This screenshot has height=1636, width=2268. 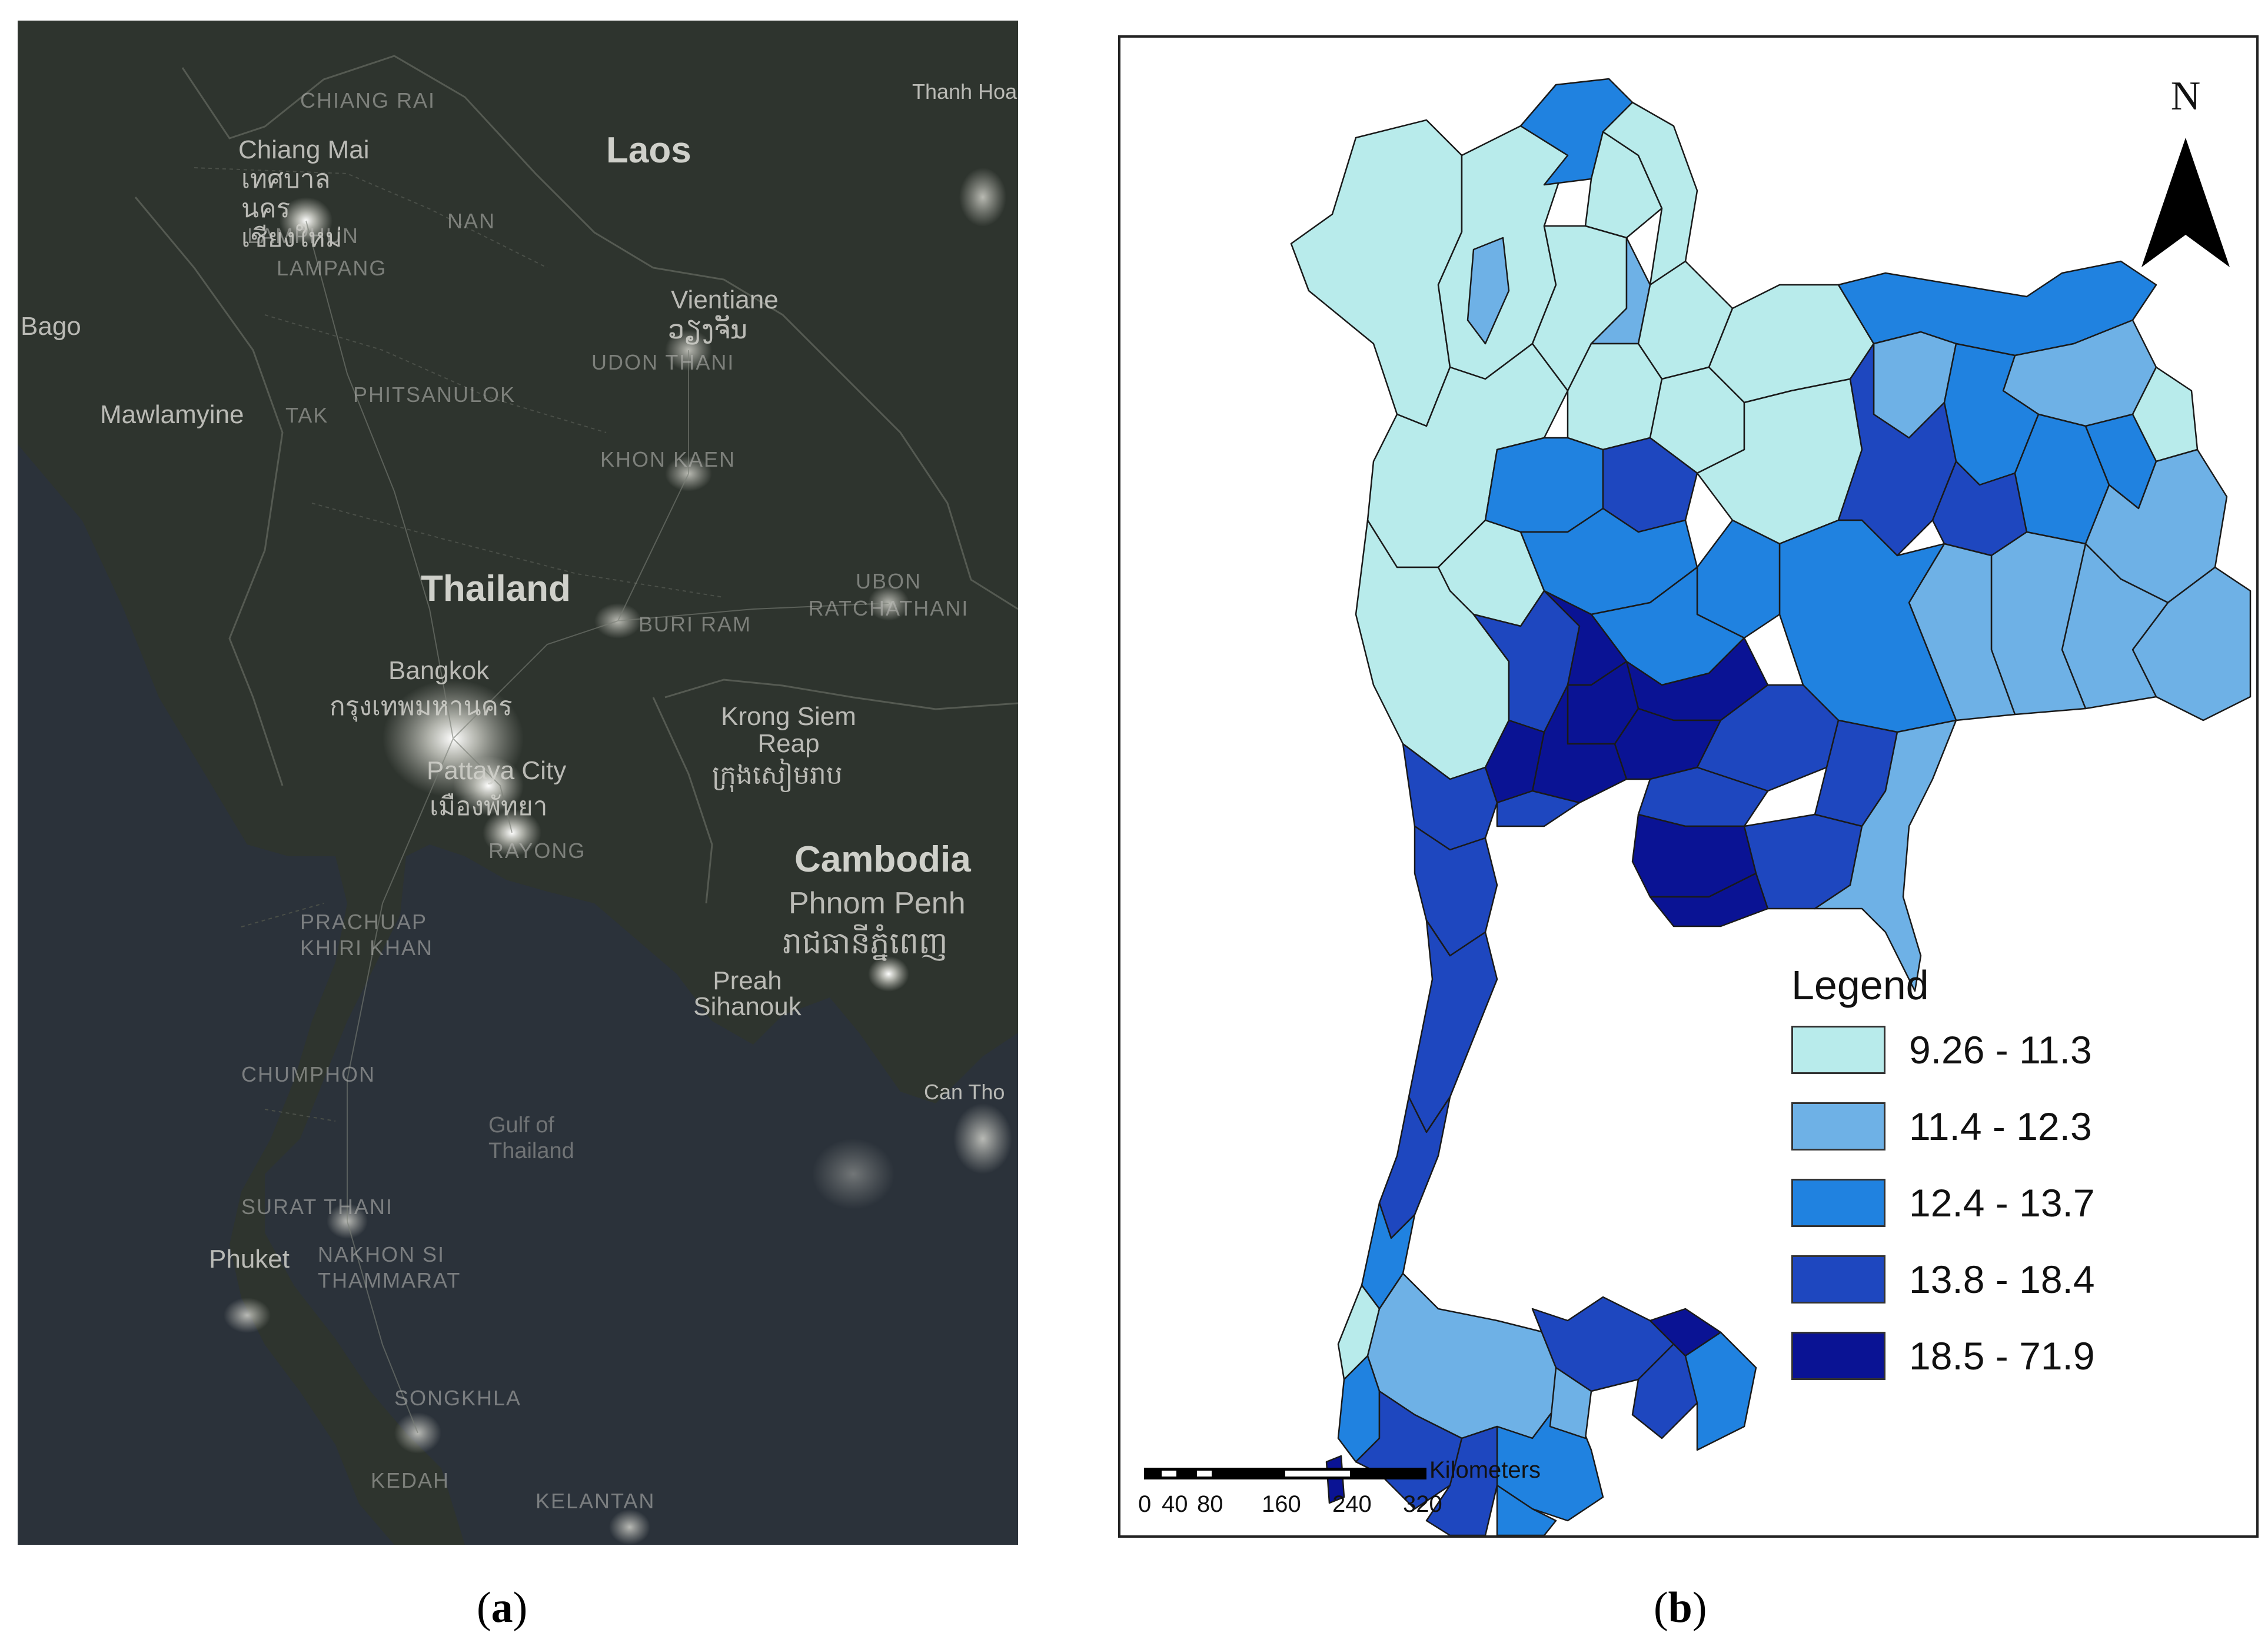 I want to click on label-gulf-of-thailand: Gulf of Thailand, so click(x=531, y=1138).